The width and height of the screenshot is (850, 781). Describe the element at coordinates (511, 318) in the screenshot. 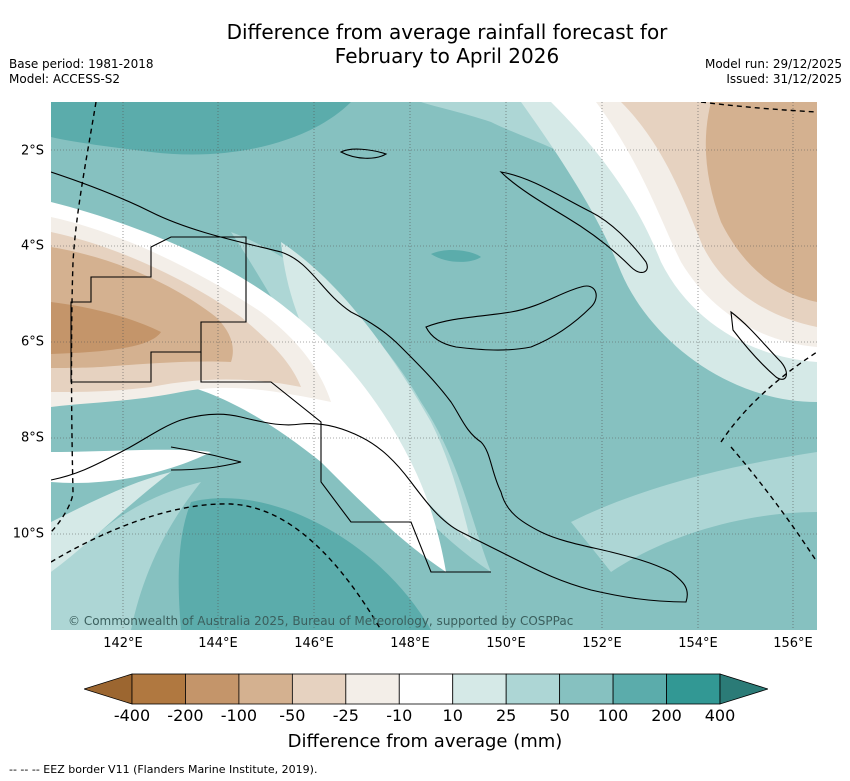

I see `new-britain-coast` at that location.